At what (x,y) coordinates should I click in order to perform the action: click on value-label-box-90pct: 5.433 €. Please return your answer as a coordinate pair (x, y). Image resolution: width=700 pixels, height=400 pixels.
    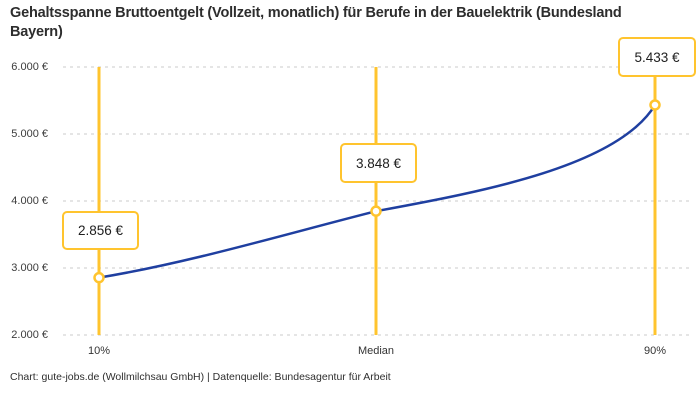
    Looking at the image, I should click on (657, 57).